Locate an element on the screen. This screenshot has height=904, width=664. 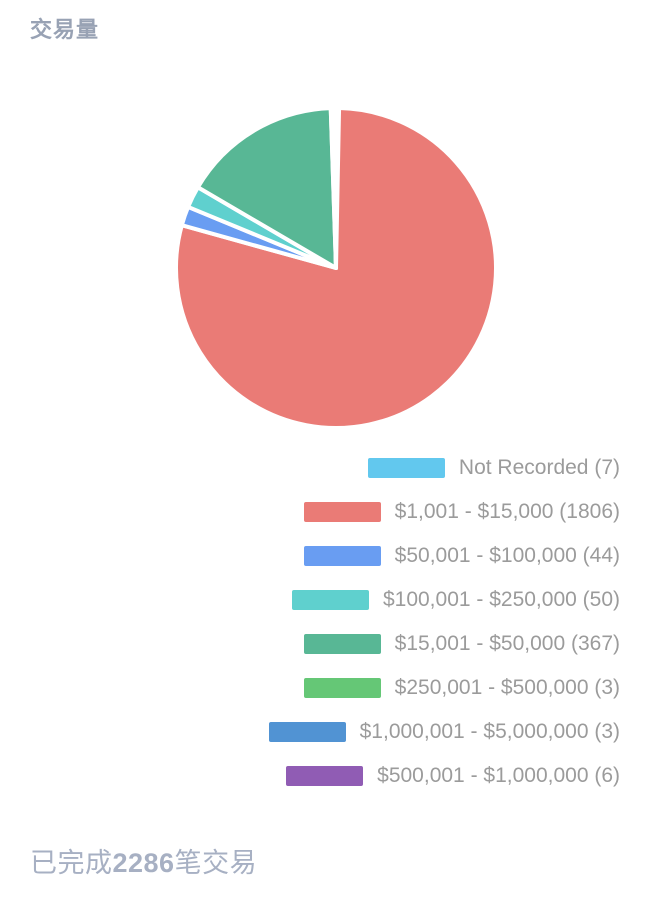
legend-label: $1,001 - $15,000 (1806) is located at coordinates (507, 511).